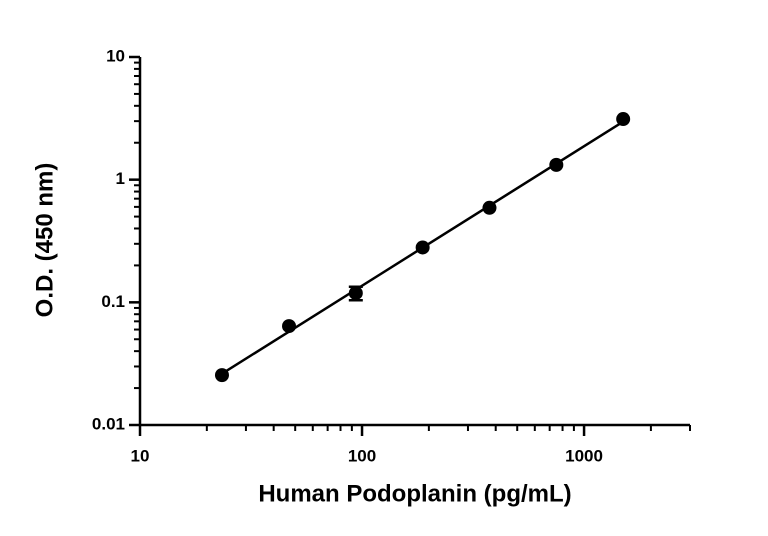 This screenshot has width=768, height=536. I want to click on x-tick-label: 1000, so click(584, 455).